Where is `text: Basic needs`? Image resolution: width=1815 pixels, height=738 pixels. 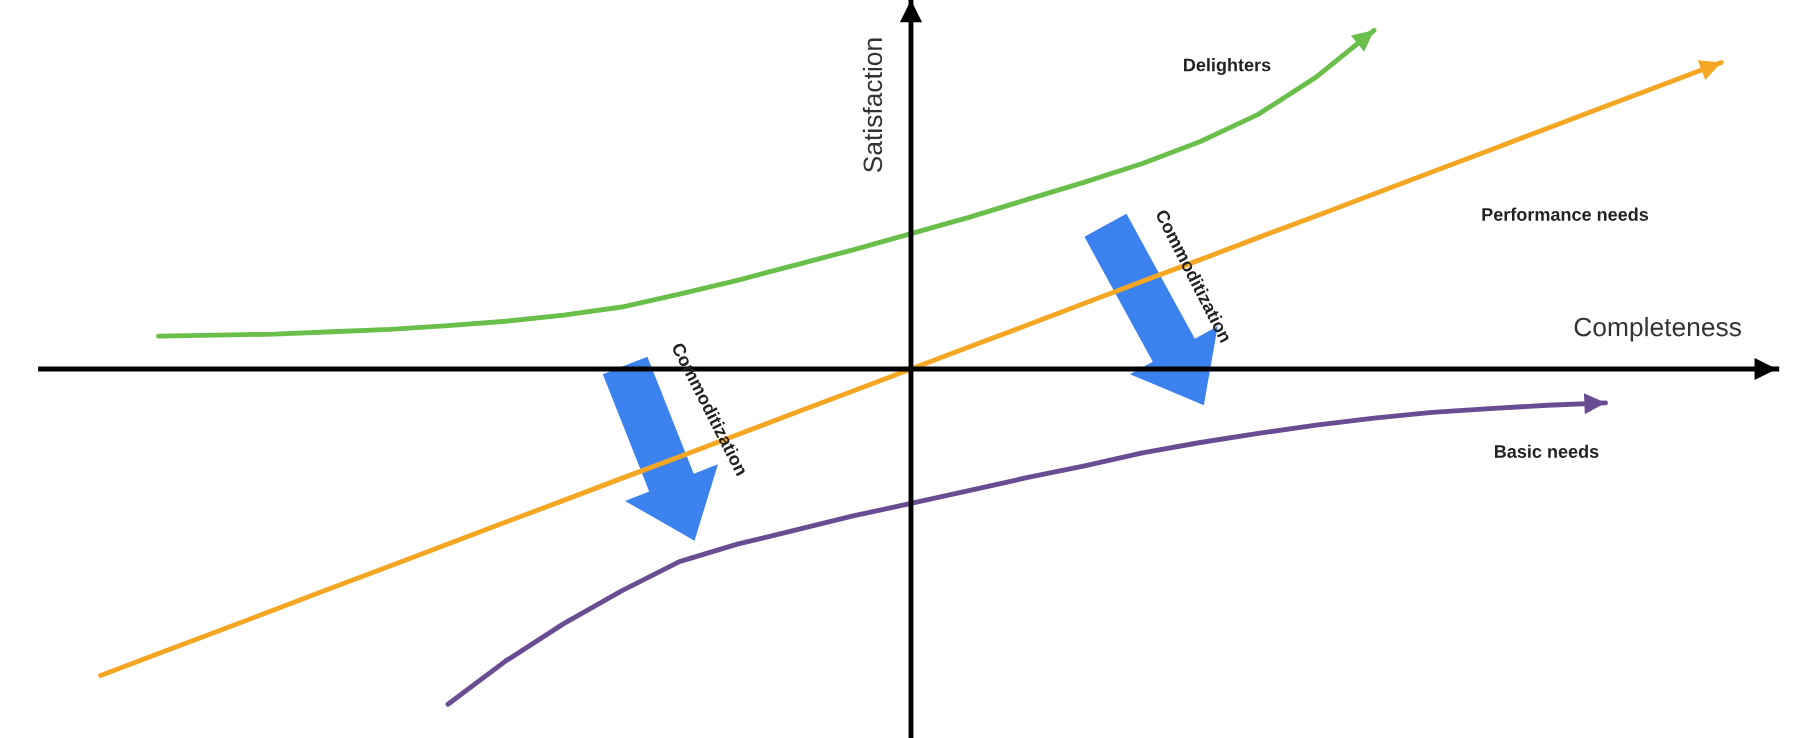
text: Basic needs is located at coordinates (1546, 451).